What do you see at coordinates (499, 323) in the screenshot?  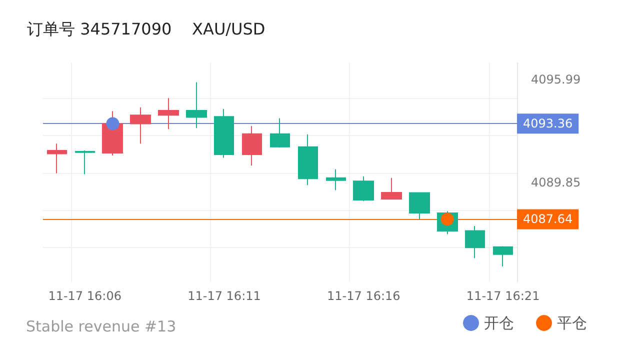 I see `legend-label: 开仓` at bounding box center [499, 323].